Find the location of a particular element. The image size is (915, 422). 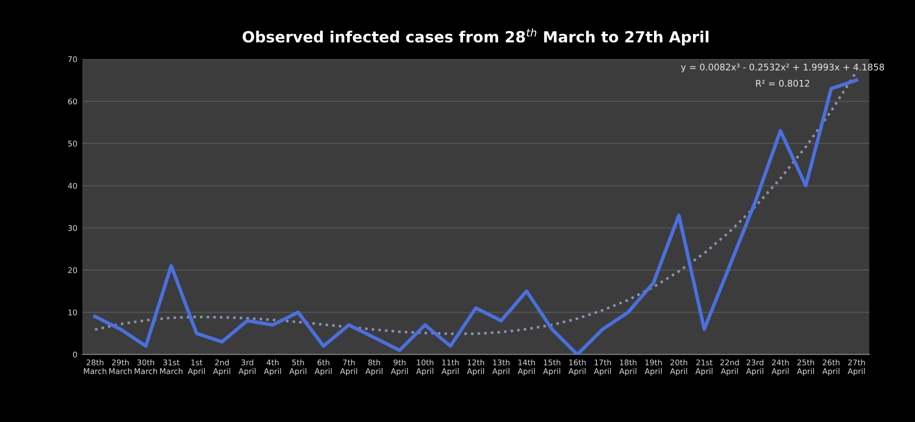

annotation: y = 0.0082x³ - 0.2532x² + 1.9993x + 4.1858 is located at coordinates (782, 68).